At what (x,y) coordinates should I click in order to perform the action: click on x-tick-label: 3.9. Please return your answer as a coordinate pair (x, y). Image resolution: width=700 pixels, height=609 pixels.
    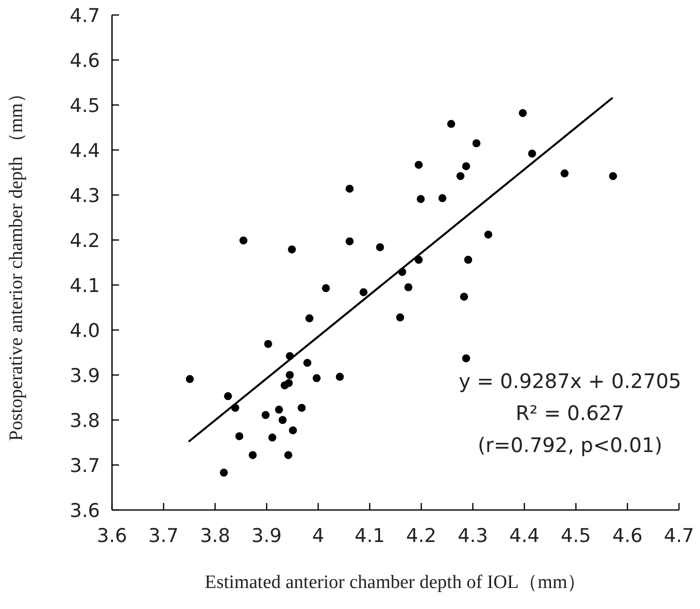
    Looking at the image, I should click on (267, 536).